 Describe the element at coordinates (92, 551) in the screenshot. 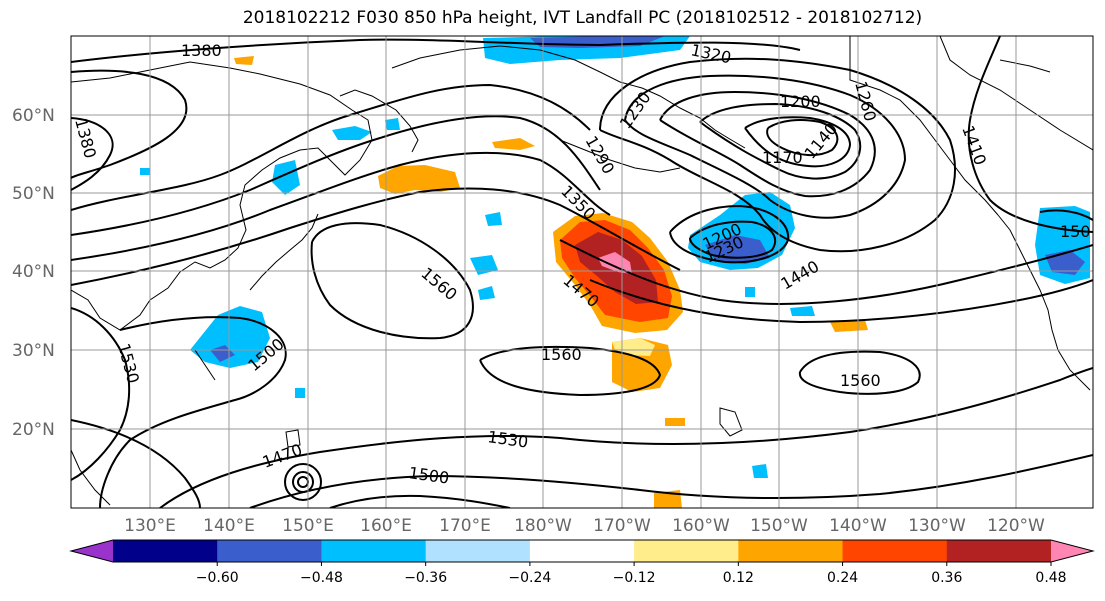

I see `colorbar-extend-low` at that location.